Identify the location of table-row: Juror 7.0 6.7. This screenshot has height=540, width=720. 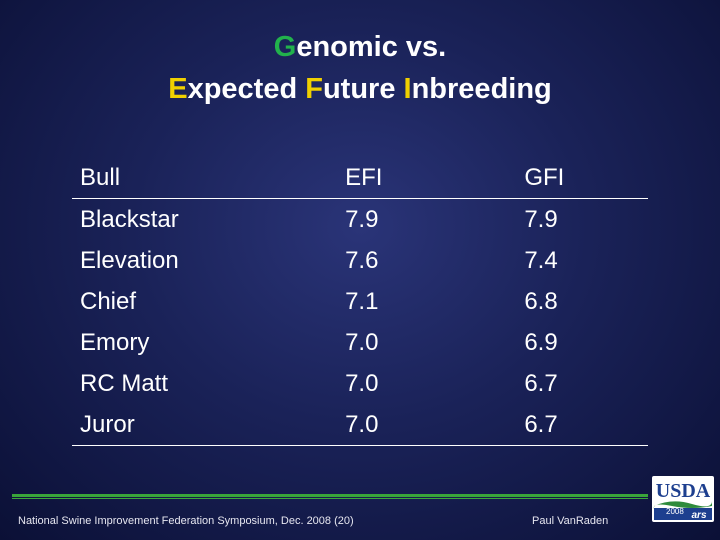
(360, 425).